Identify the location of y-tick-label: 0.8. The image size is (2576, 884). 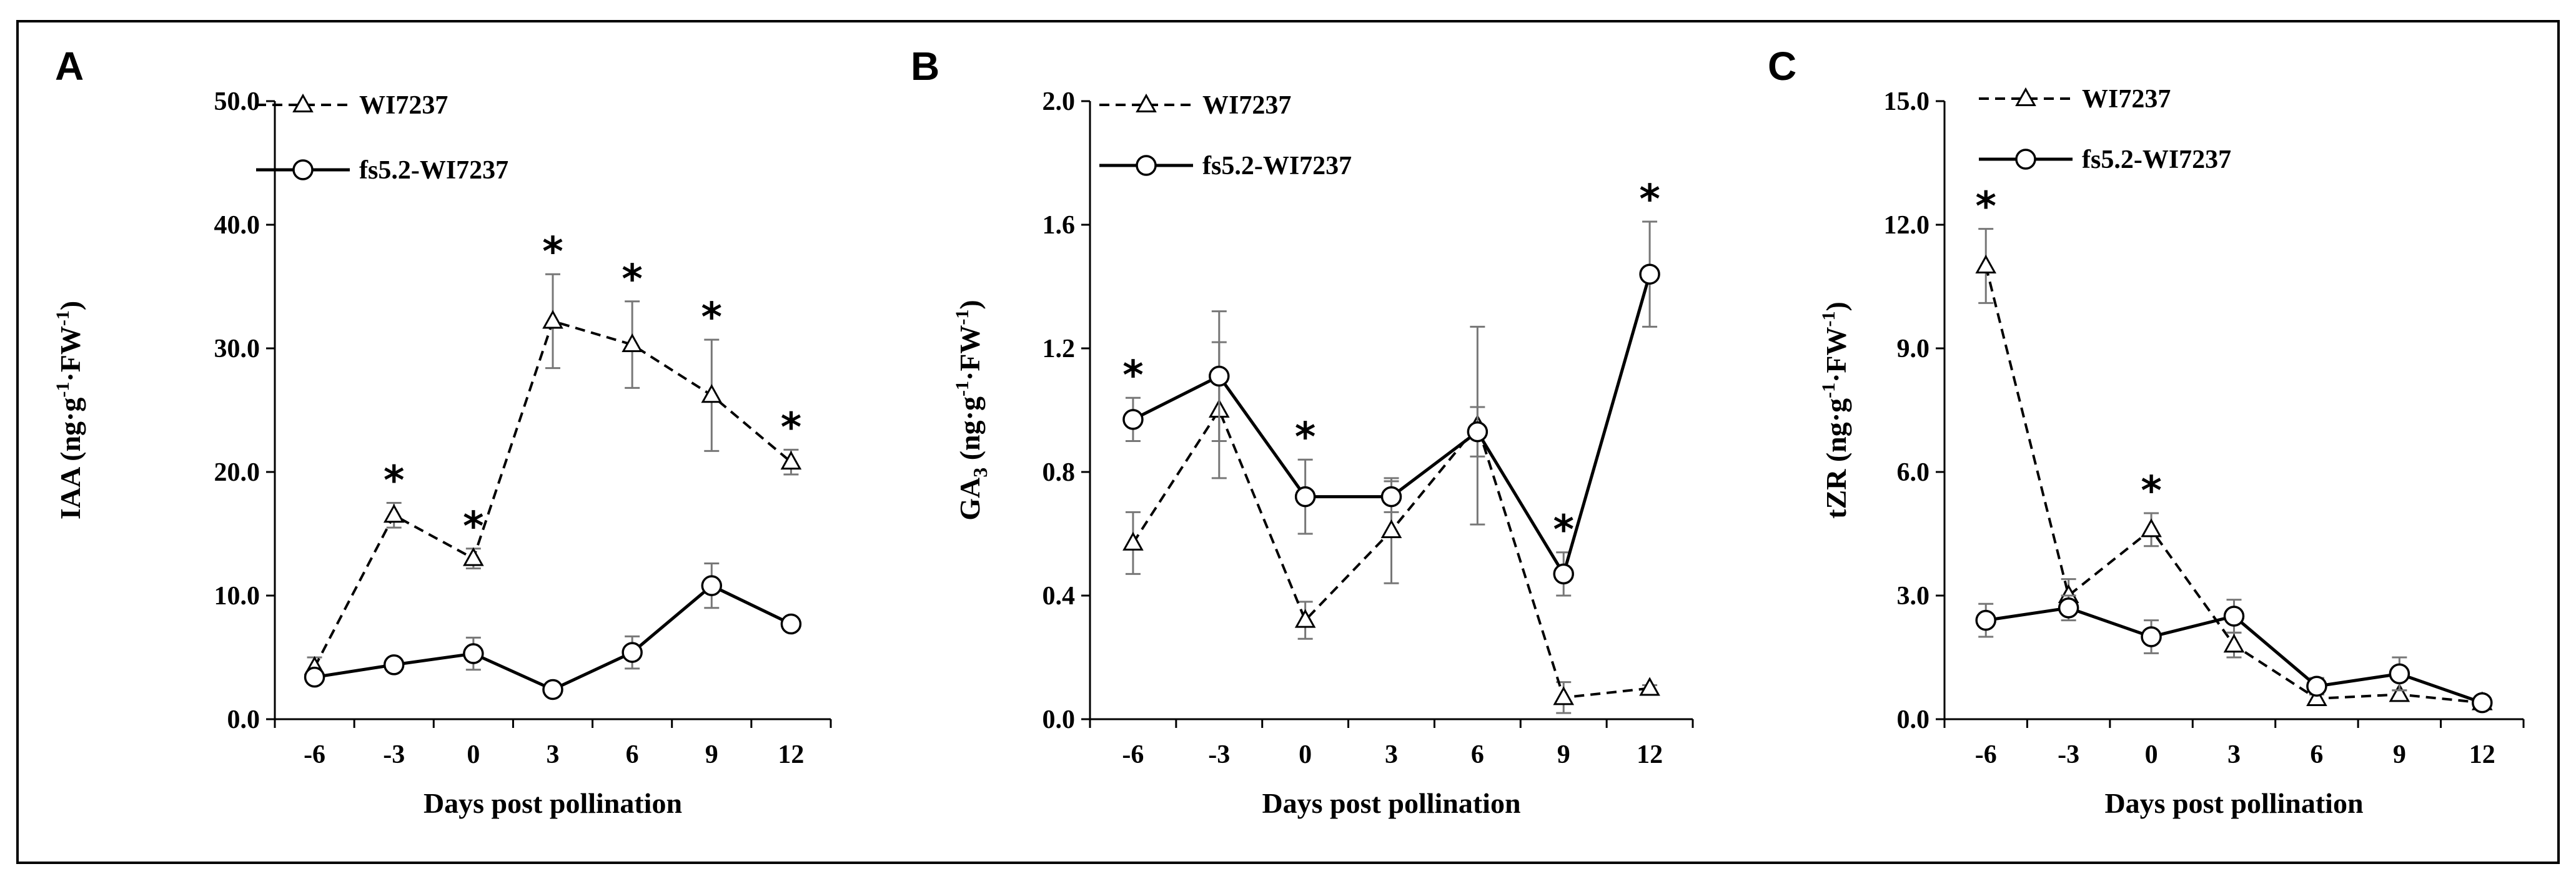
(1059, 472).